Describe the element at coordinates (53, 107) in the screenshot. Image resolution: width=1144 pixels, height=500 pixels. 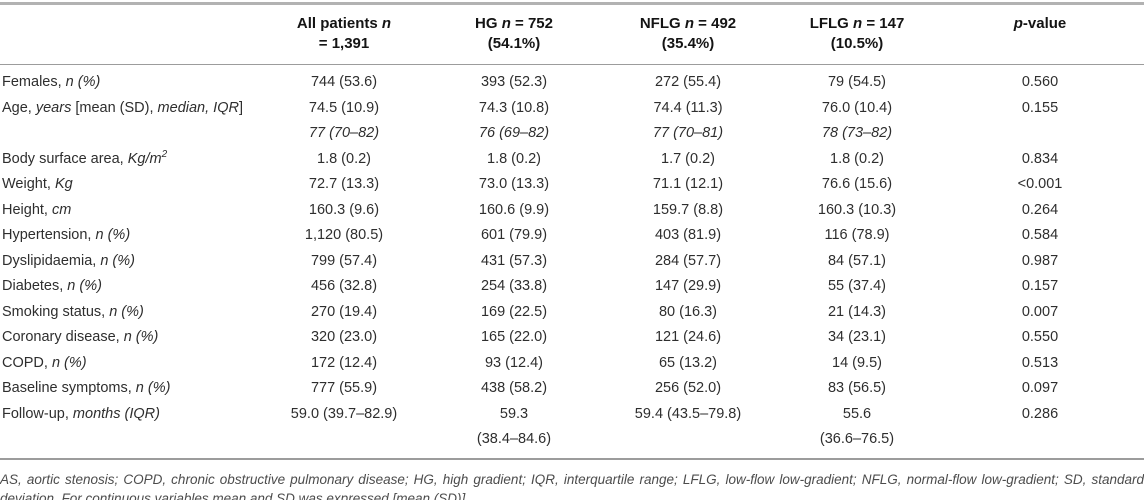
I see `text-segment: years` at that location.